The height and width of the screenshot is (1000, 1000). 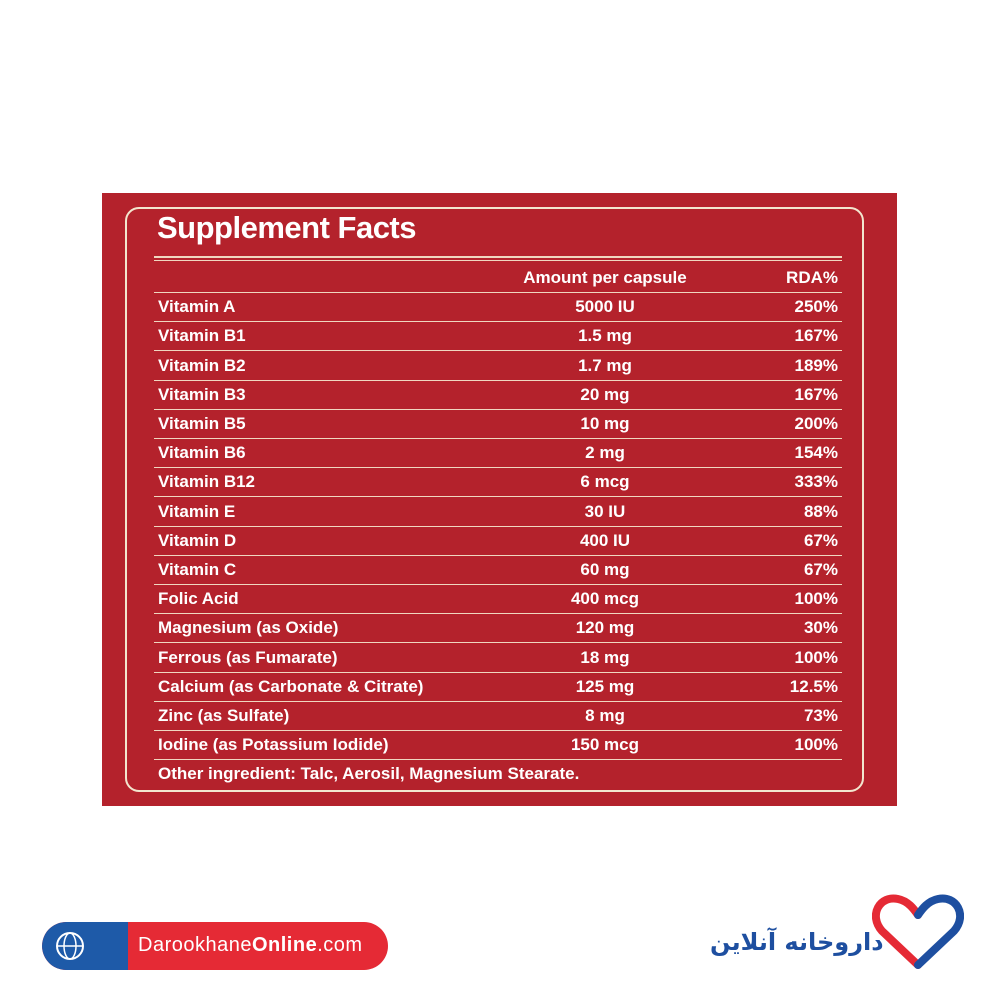 What do you see at coordinates (918, 931) in the screenshot?
I see `logo` at bounding box center [918, 931].